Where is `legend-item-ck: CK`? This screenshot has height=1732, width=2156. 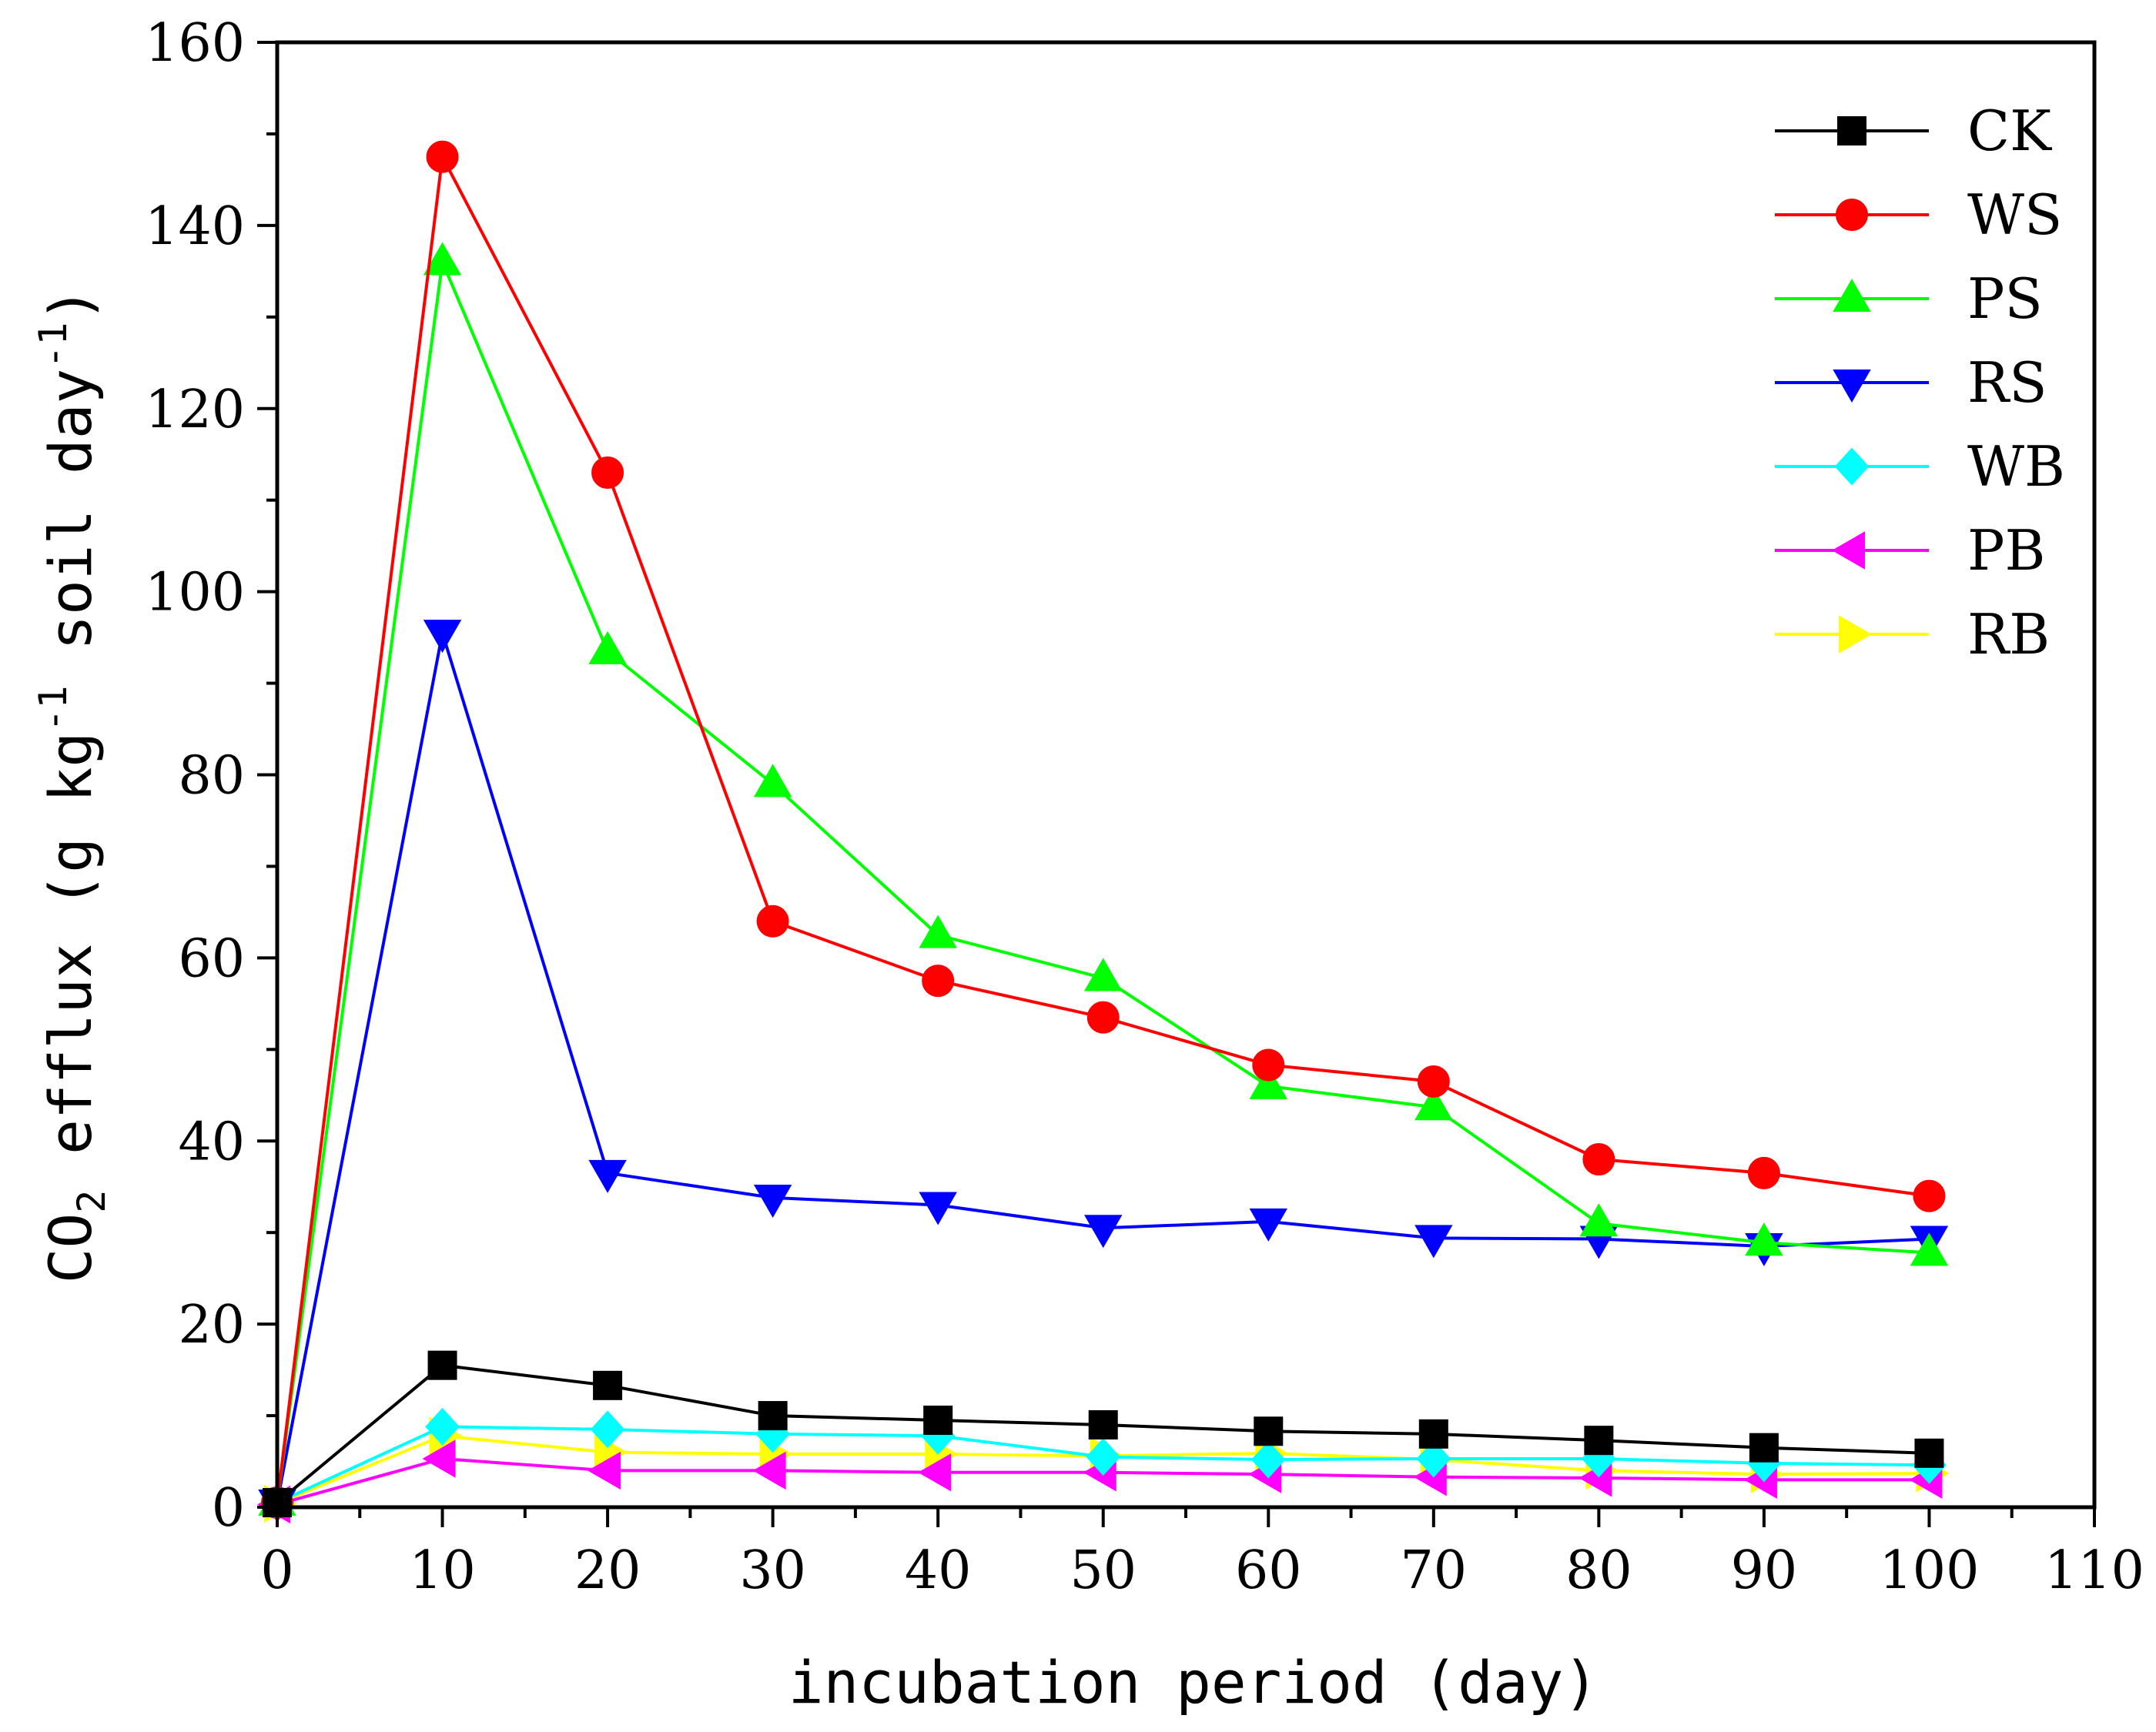
legend-item-ck: CK is located at coordinates (1913, 131).